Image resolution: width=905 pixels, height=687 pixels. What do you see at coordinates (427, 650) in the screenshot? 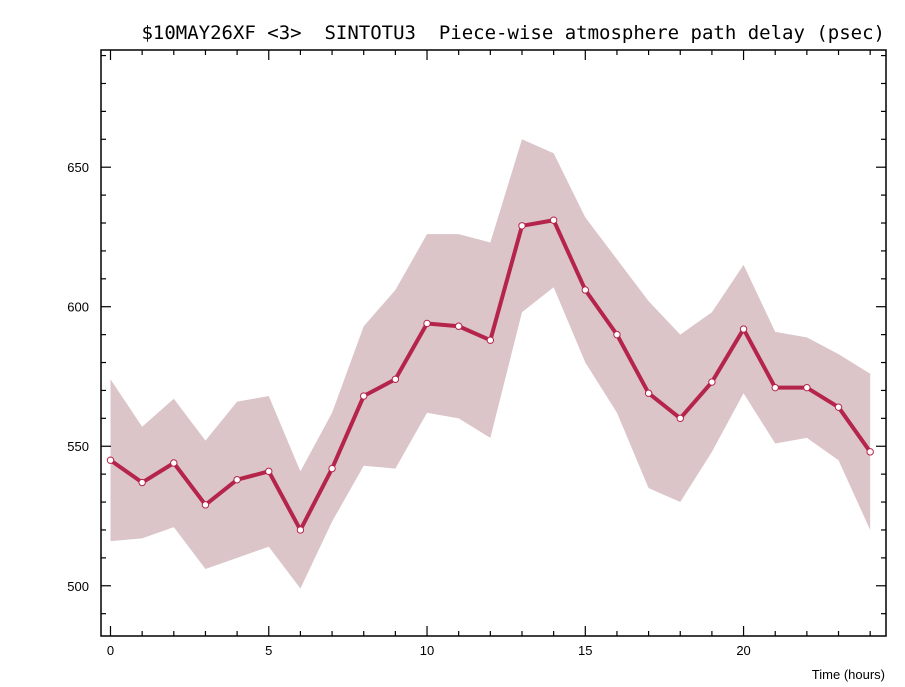
I see `x-tick-label: 10` at bounding box center [427, 650].